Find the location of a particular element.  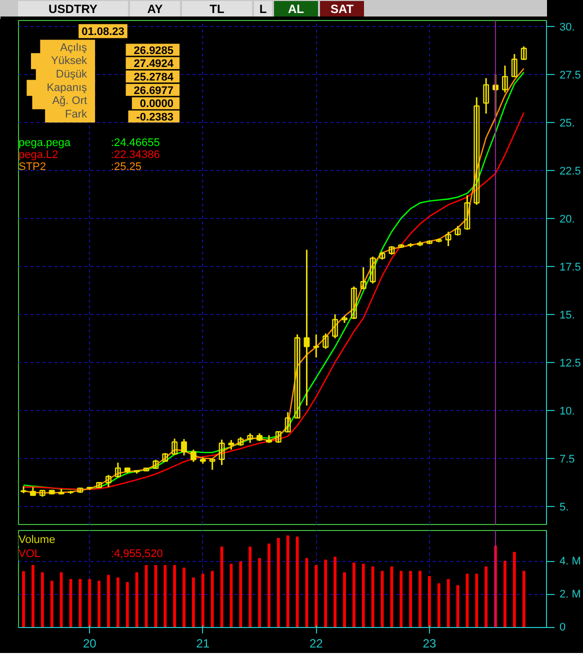

x-tick-label: 20 is located at coordinates (89, 643).